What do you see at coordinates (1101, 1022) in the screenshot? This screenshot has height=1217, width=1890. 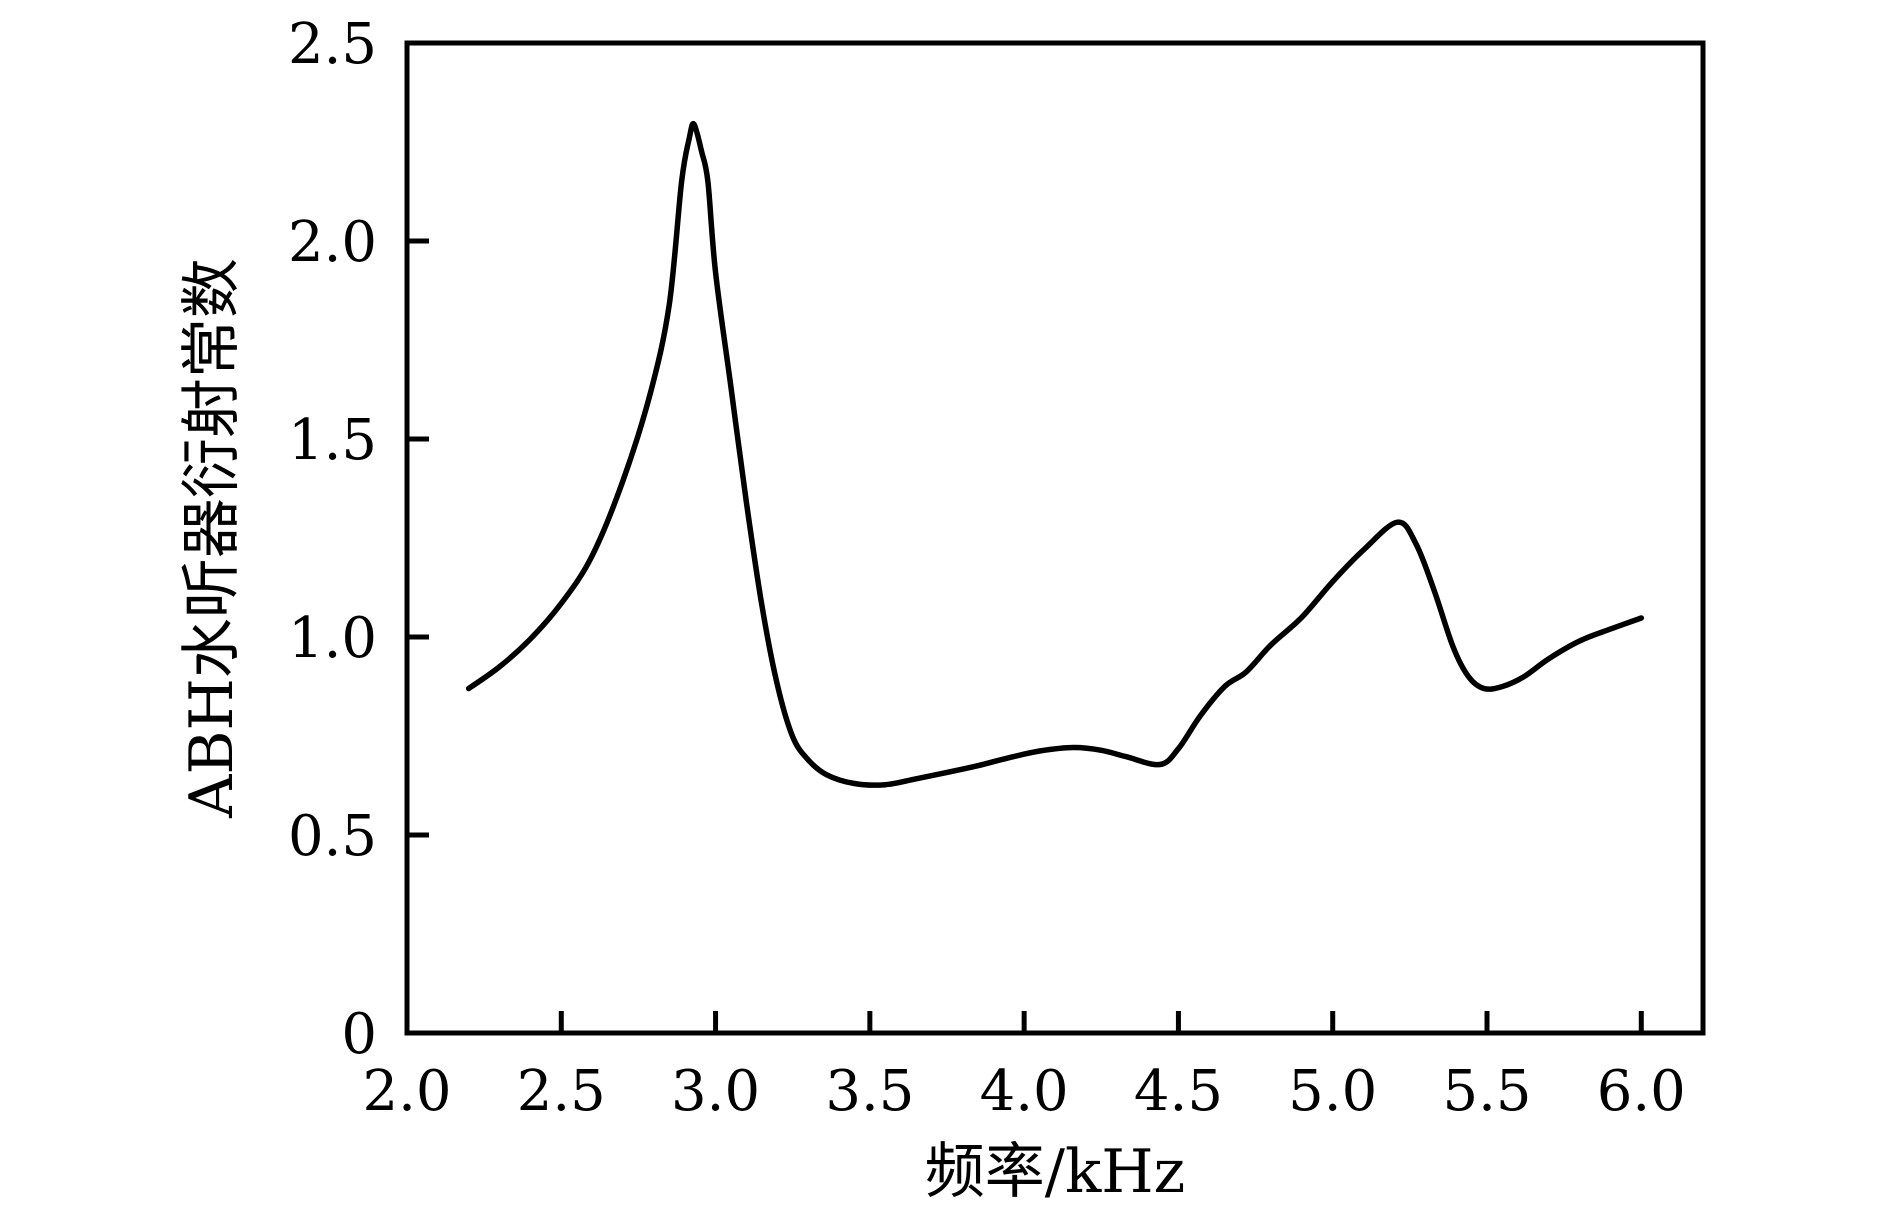 I see `x-axis-ticks` at bounding box center [1101, 1022].